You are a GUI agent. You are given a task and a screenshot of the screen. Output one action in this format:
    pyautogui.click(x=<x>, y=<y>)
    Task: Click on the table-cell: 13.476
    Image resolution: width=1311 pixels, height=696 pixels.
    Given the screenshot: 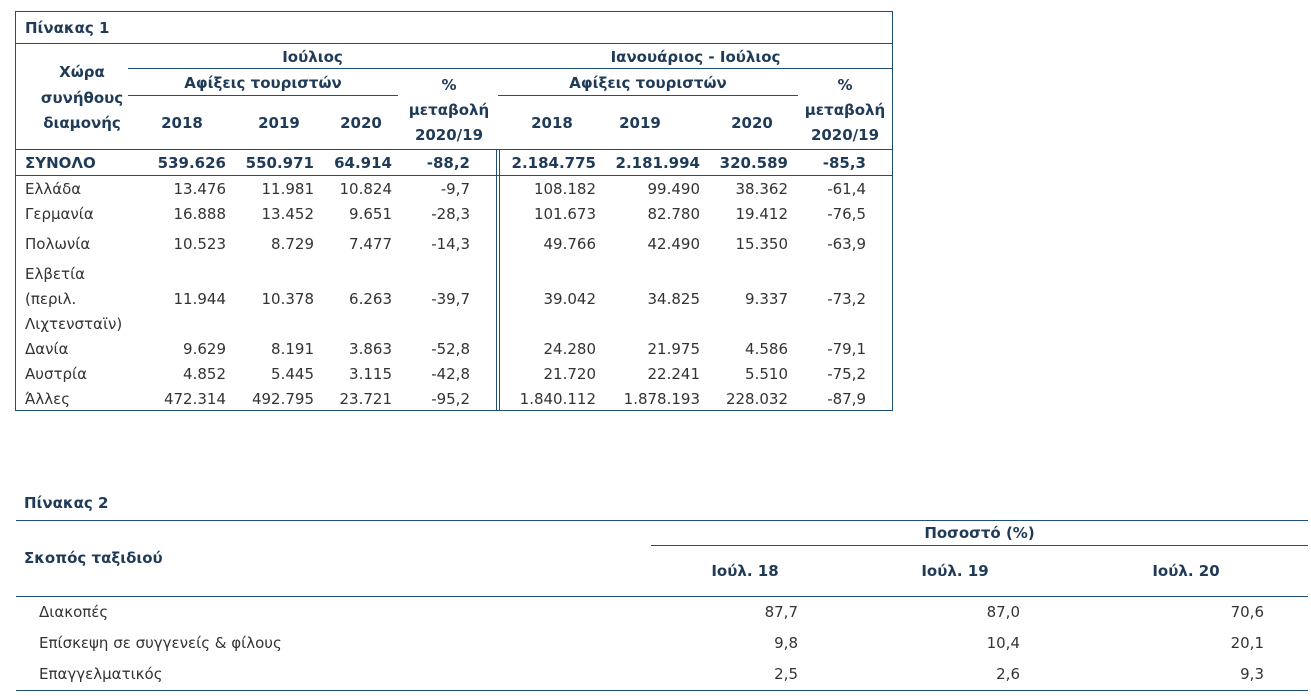 What is the action you would take?
    pyautogui.click(x=200, y=189)
    